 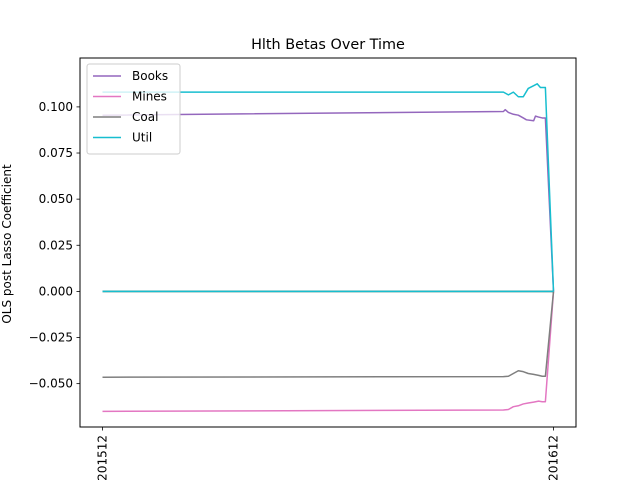 What do you see at coordinates (56, 199) in the screenshot?
I see `y-tick-label: 0.050` at bounding box center [56, 199].